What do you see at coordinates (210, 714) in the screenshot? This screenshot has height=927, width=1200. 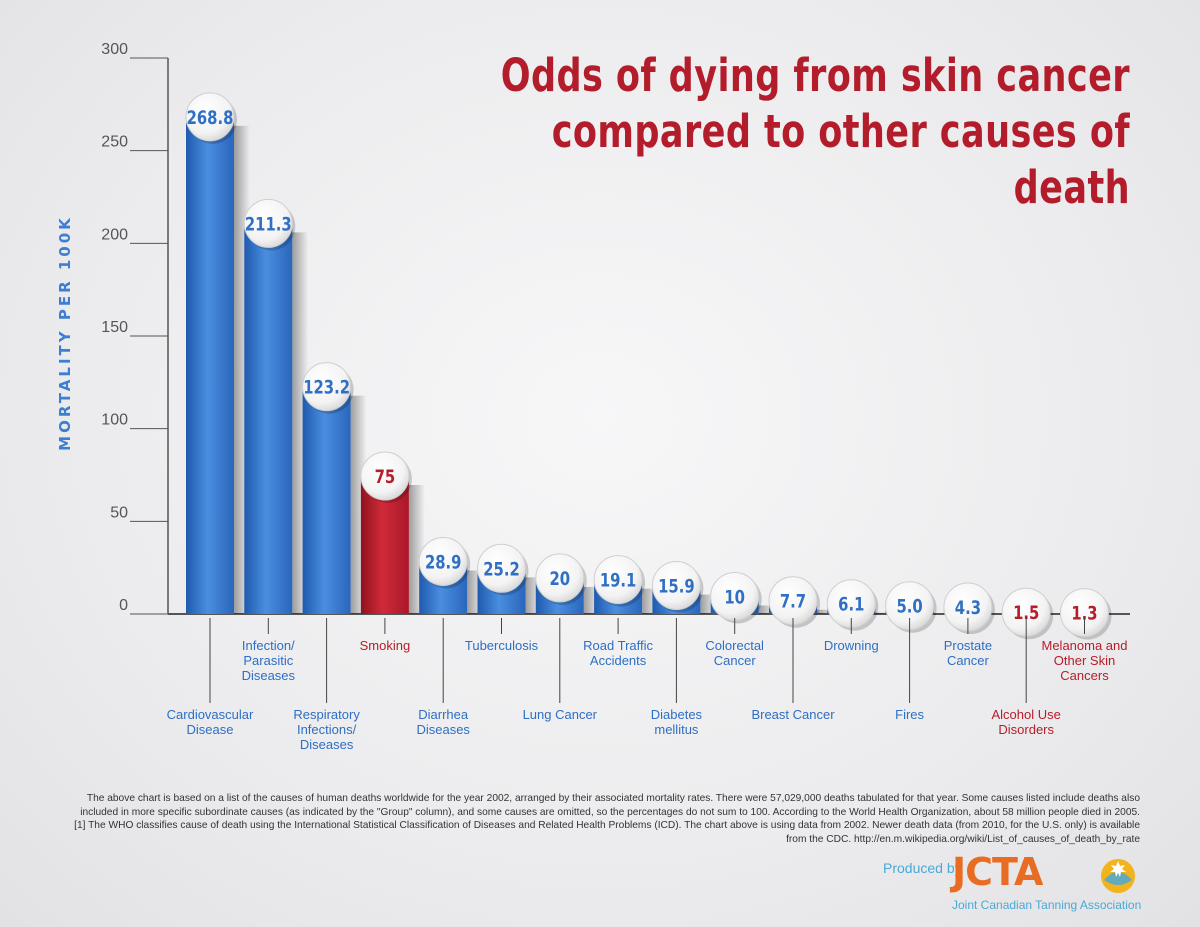 I see `category-label-line: Cardiovascular` at bounding box center [210, 714].